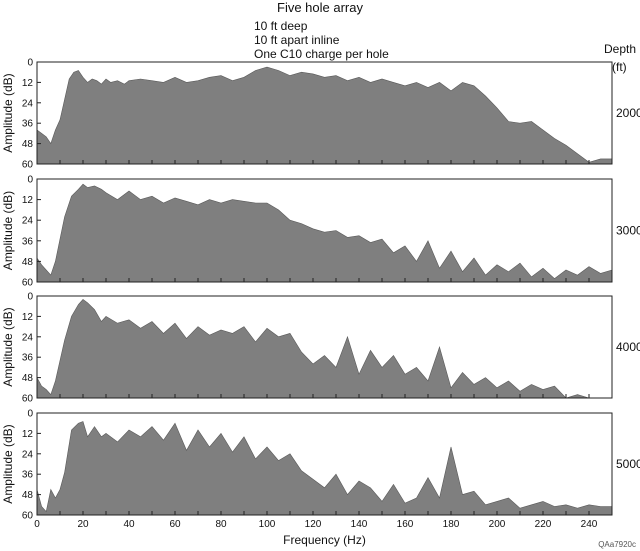  What do you see at coordinates (497, 524) in the screenshot?
I see `x-tick-label: 200` at bounding box center [497, 524].